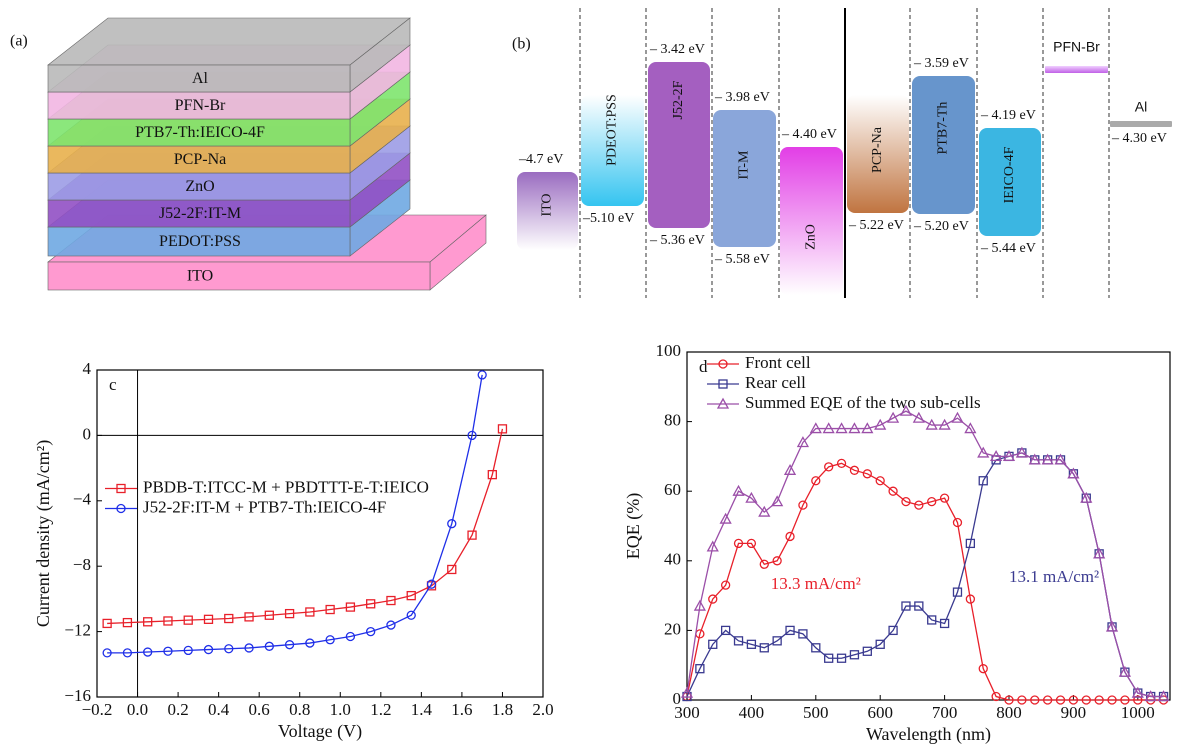 This screenshot has width=1185, height=756. Describe the element at coordinates (113, 384) in the screenshot. I see `panel-label: c` at that location.